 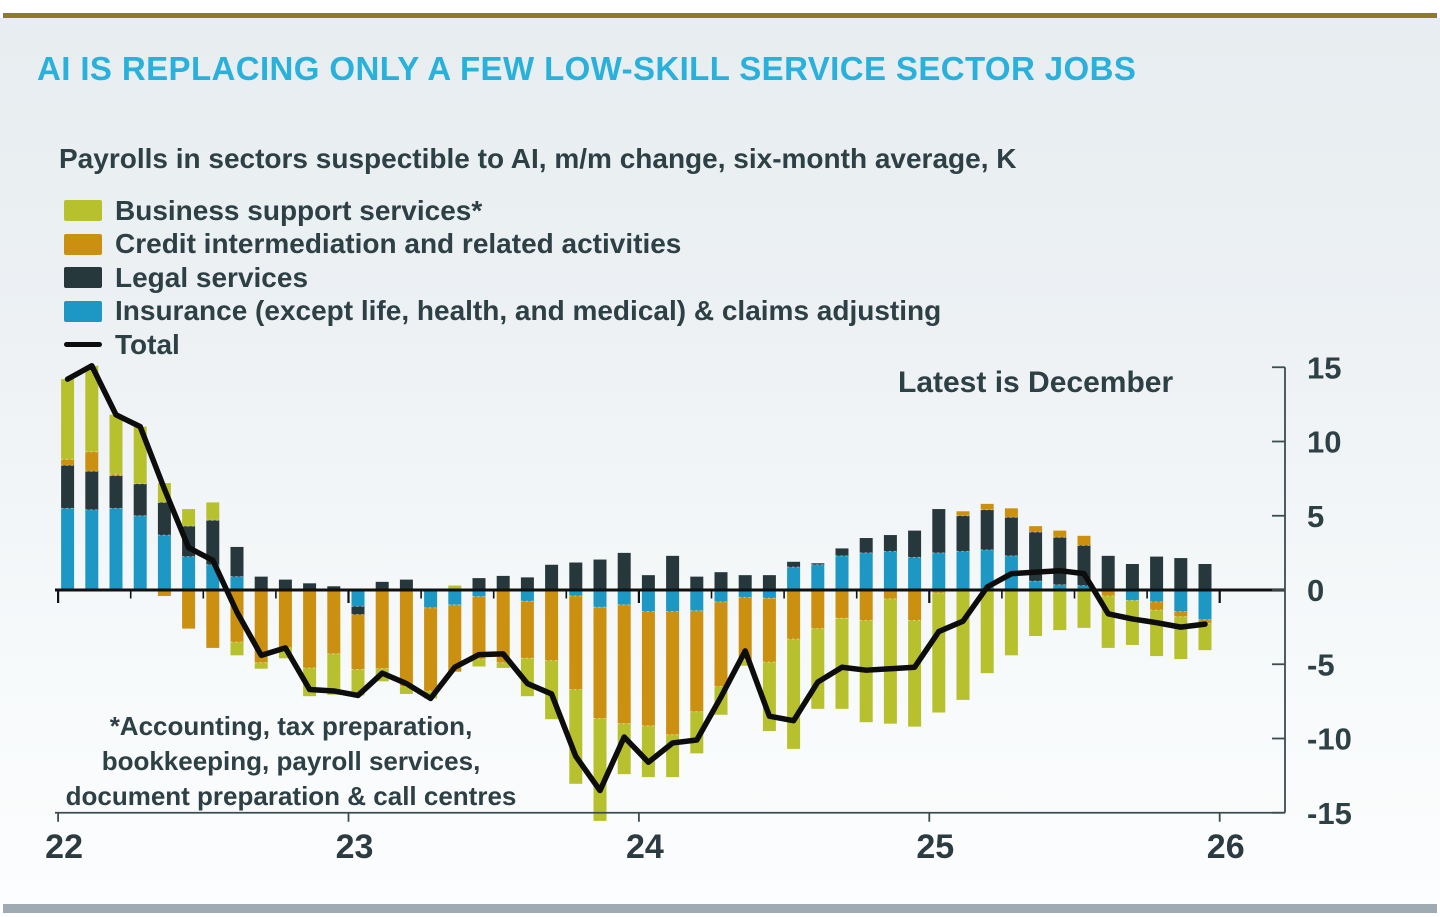 What do you see at coordinates (83, 211) in the screenshot?
I see `legend-swatch-business` at bounding box center [83, 211].